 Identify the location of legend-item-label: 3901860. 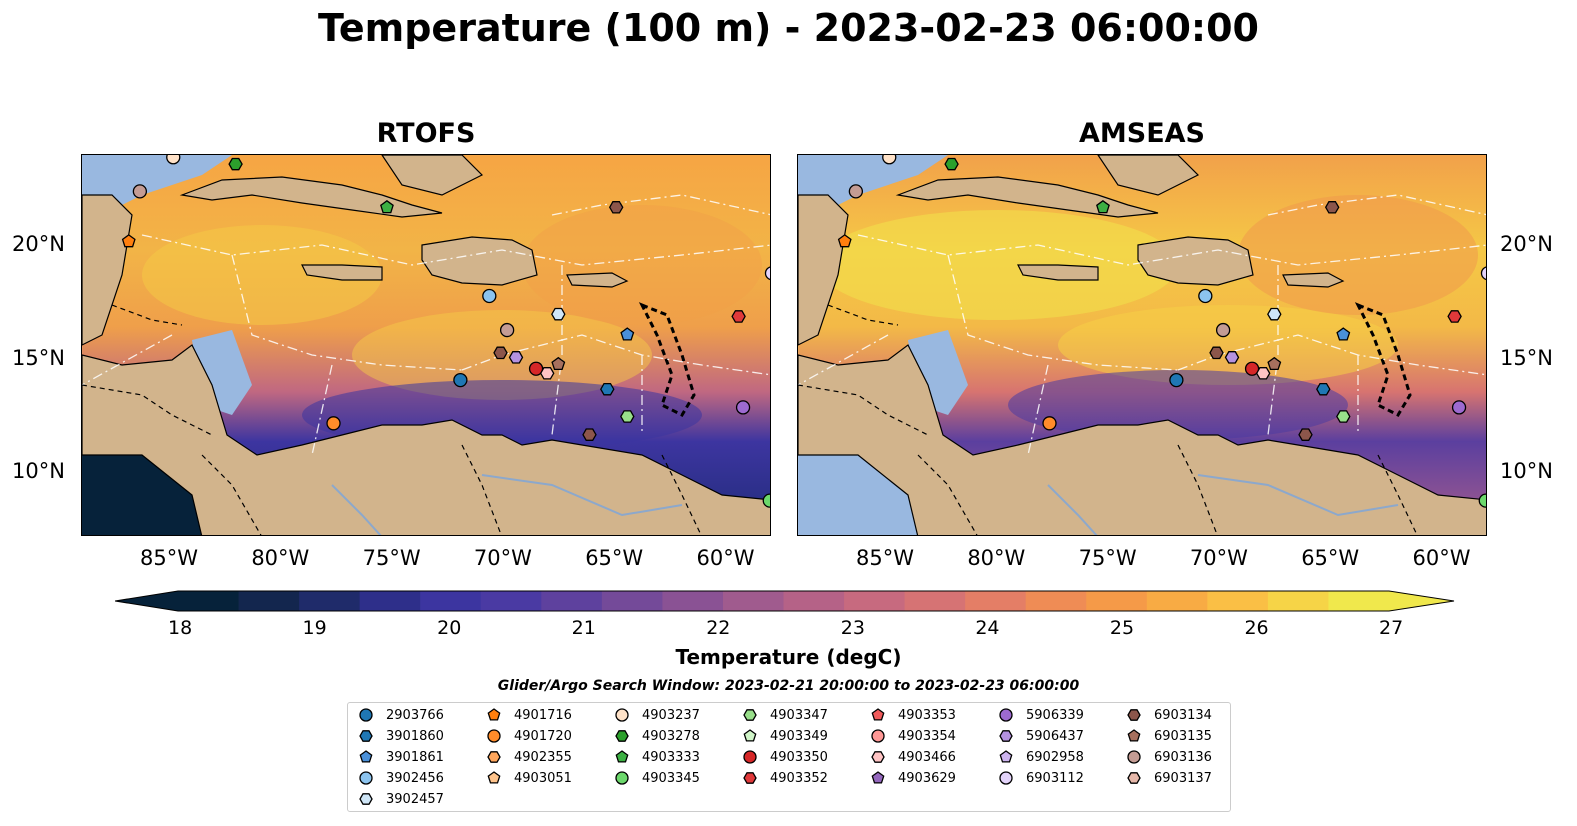
(415, 736).